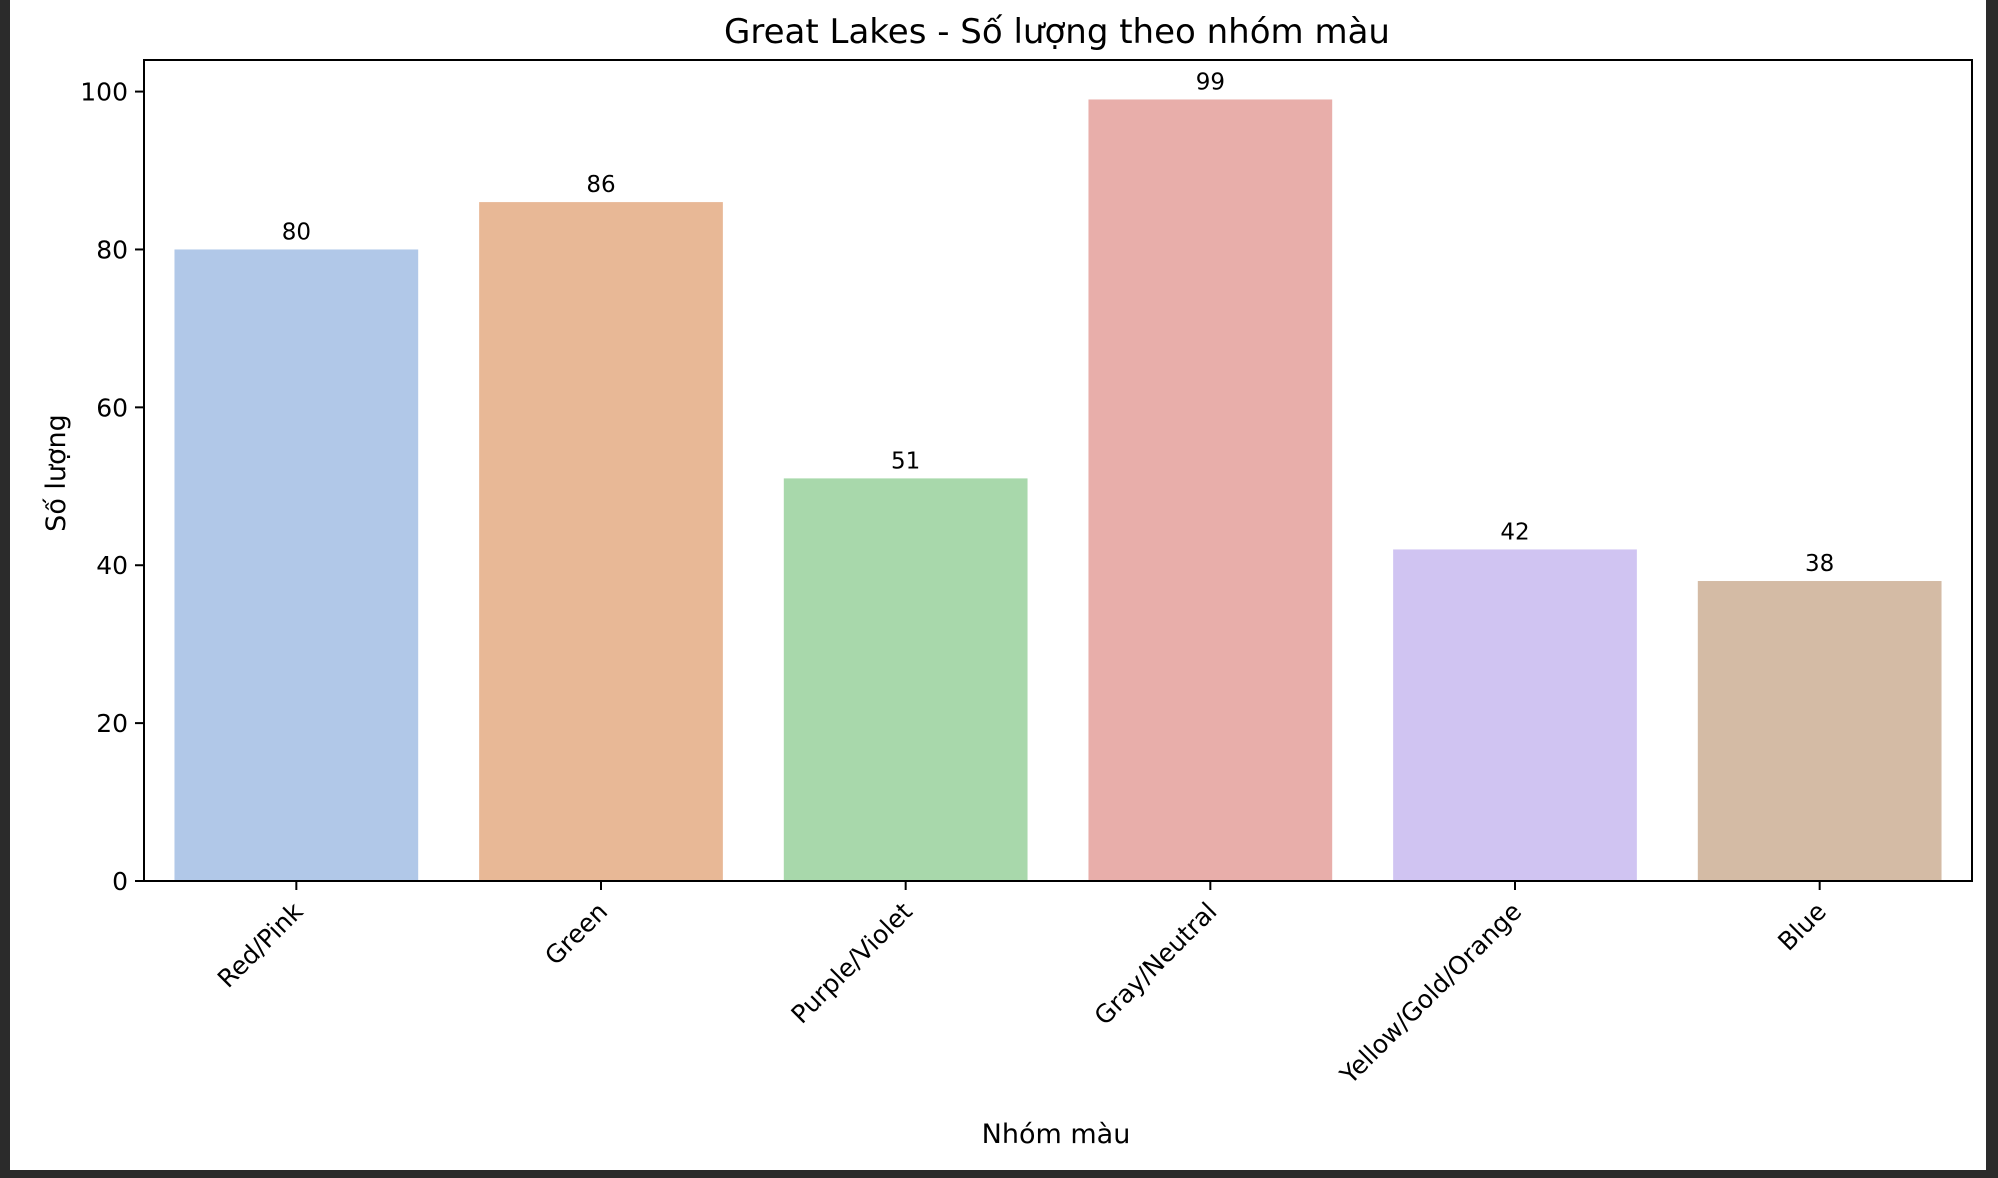 This screenshot has width=1998, height=1178. What do you see at coordinates (1819, 731) in the screenshot?
I see `bar-blue` at bounding box center [1819, 731].